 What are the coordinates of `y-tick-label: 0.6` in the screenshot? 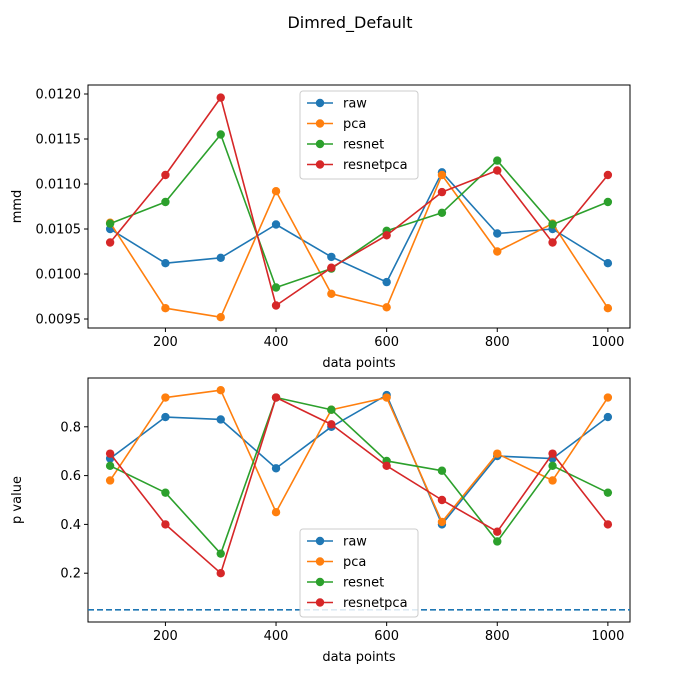 It's located at (70, 476).